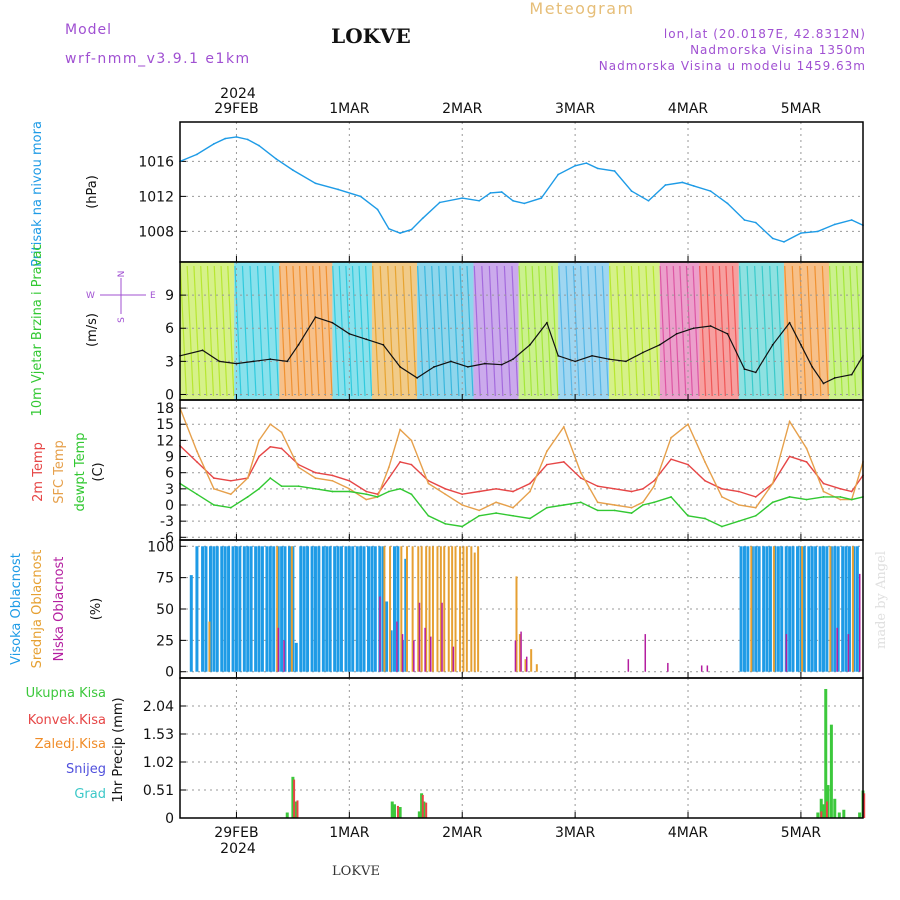  What do you see at coordinates (96, 609) in the screenshot?
I see `cloud-unit: (%)` at bounding box center [96, 609].